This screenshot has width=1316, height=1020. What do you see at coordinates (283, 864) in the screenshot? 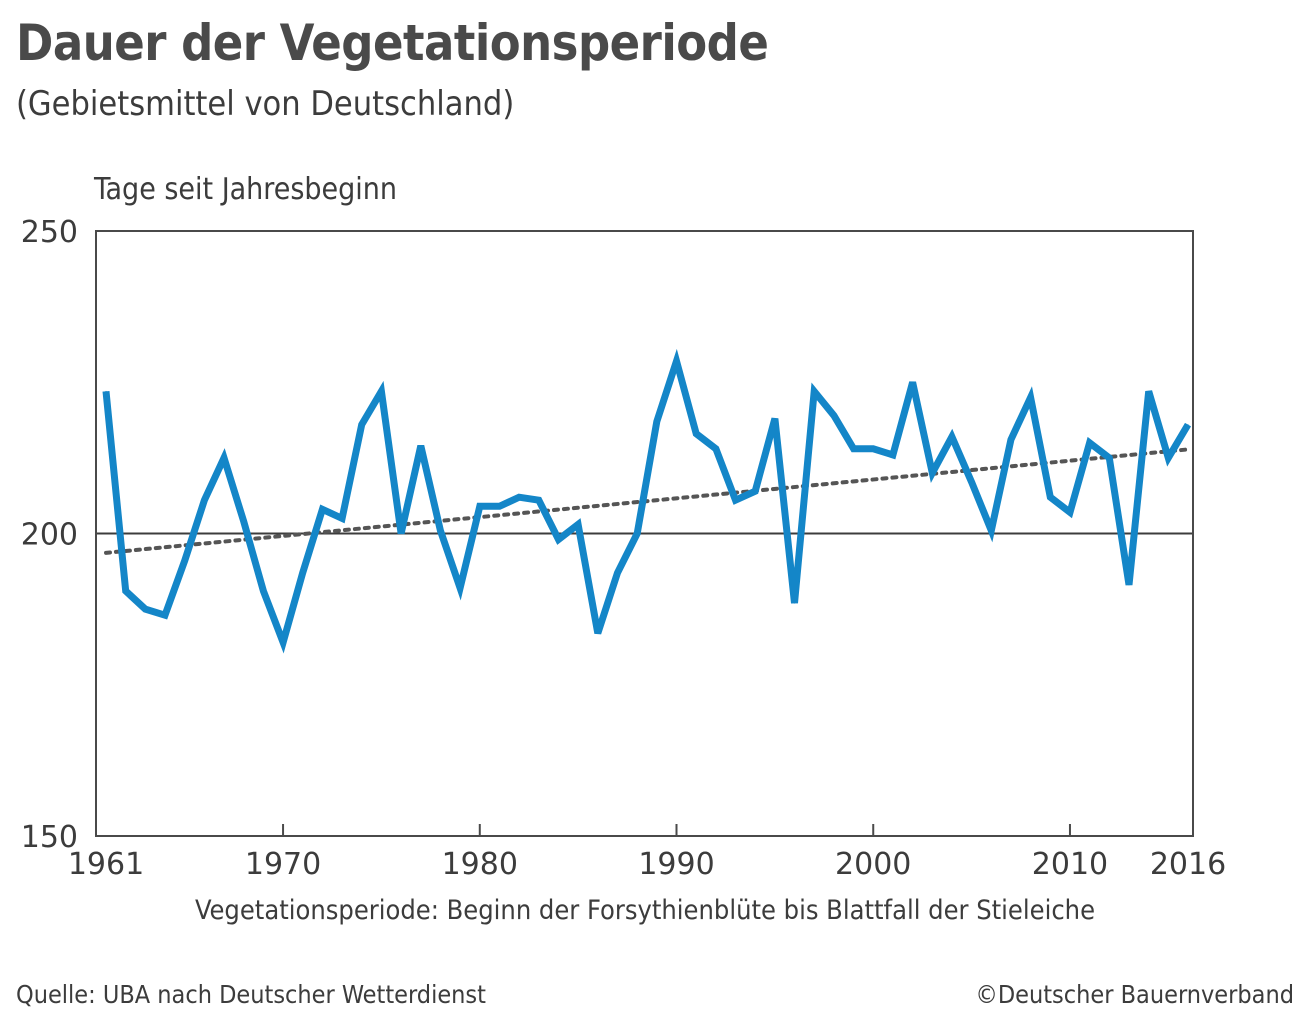
I see `x-tick-label: 1970` at bounding box center [283, 864].